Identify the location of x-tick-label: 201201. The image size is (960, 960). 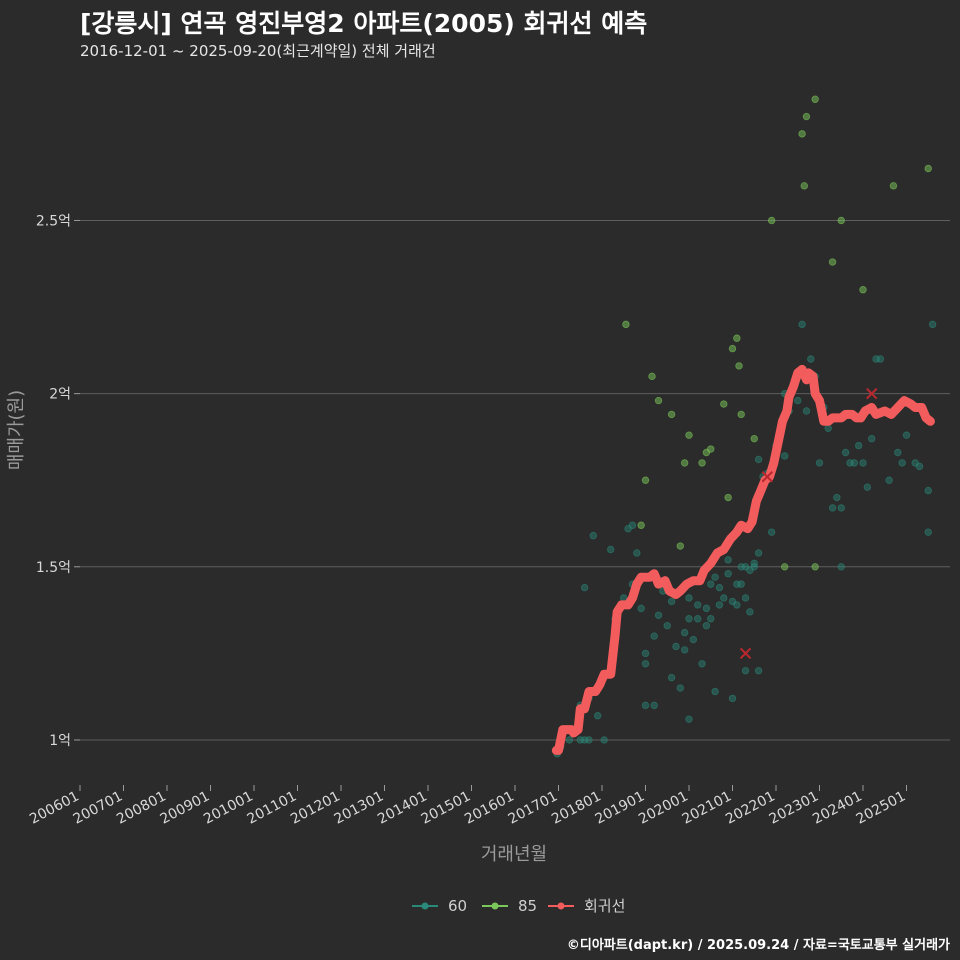
(315, 807).